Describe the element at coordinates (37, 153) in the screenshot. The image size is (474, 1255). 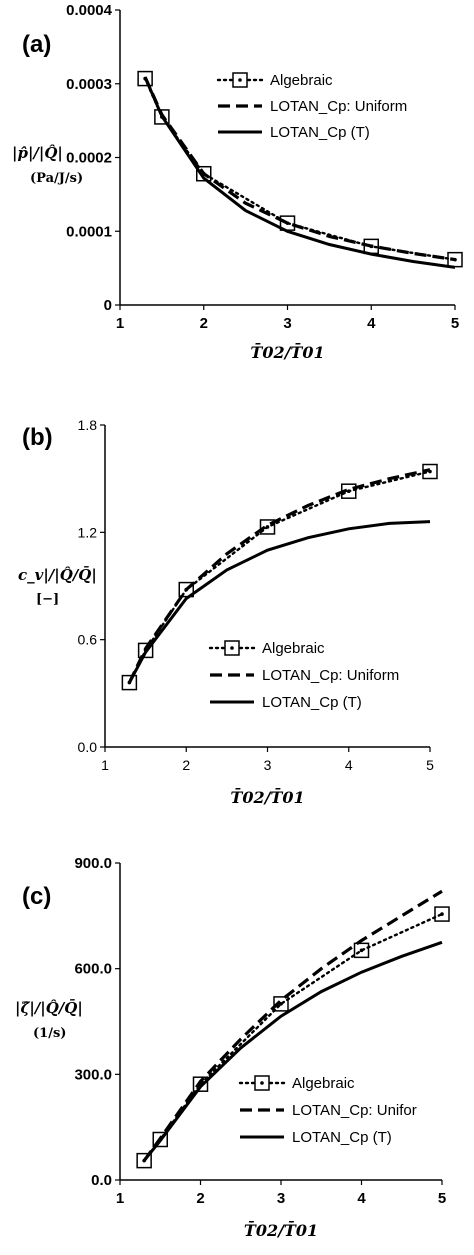
I see `y-axis-label: |p̂|/|Q̂|` at that location.